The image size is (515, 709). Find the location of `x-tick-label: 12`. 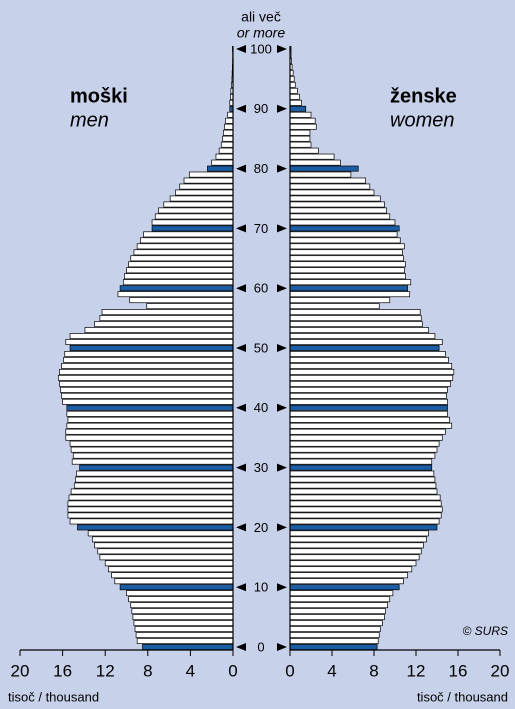

x-tick-label: 12 is located at coordinates (105, 670).